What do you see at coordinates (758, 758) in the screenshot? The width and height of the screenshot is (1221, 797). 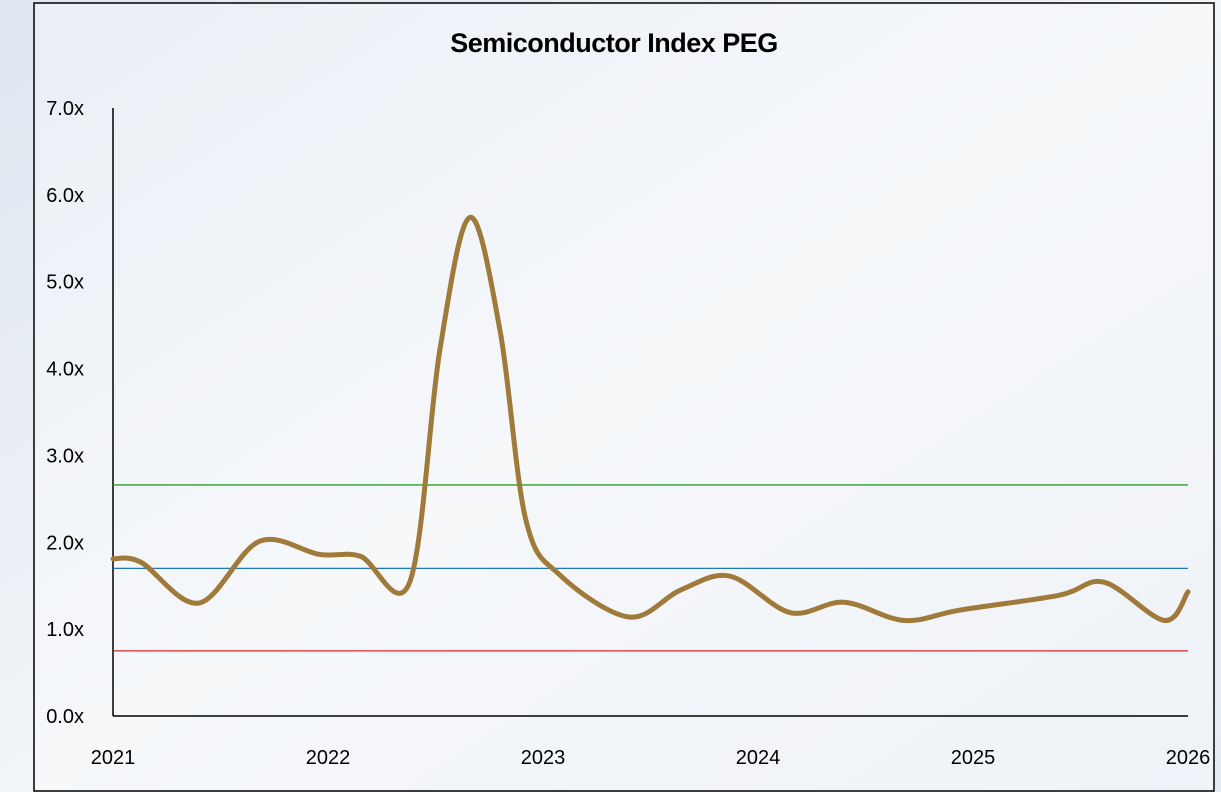 I see `x-tick-label: 2024` at bounding box center [758, 758].